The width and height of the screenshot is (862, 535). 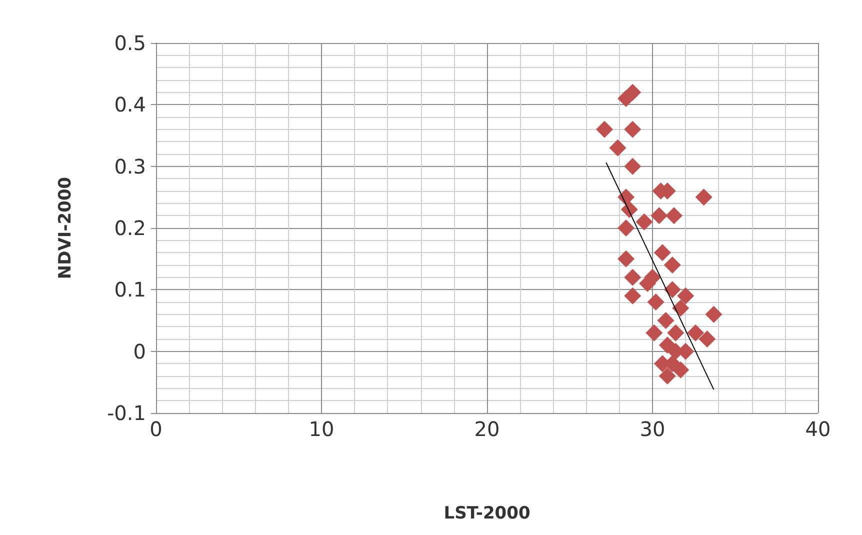 I want to click on x-tick-label: 20, so click(x=487, y=429).